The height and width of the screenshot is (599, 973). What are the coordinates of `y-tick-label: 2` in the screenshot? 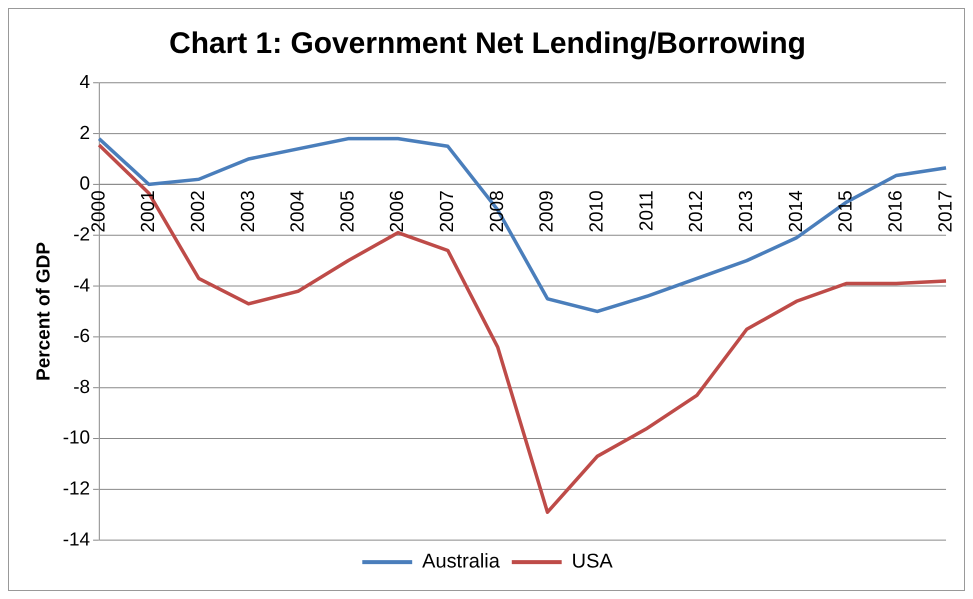 It's located at (85, 133).